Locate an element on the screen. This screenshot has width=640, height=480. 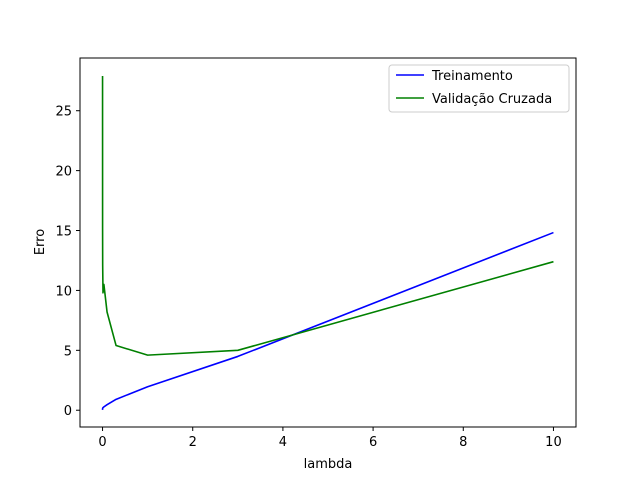
legend-label-treinamento: Treinamento is located at coordinates (472, 76).